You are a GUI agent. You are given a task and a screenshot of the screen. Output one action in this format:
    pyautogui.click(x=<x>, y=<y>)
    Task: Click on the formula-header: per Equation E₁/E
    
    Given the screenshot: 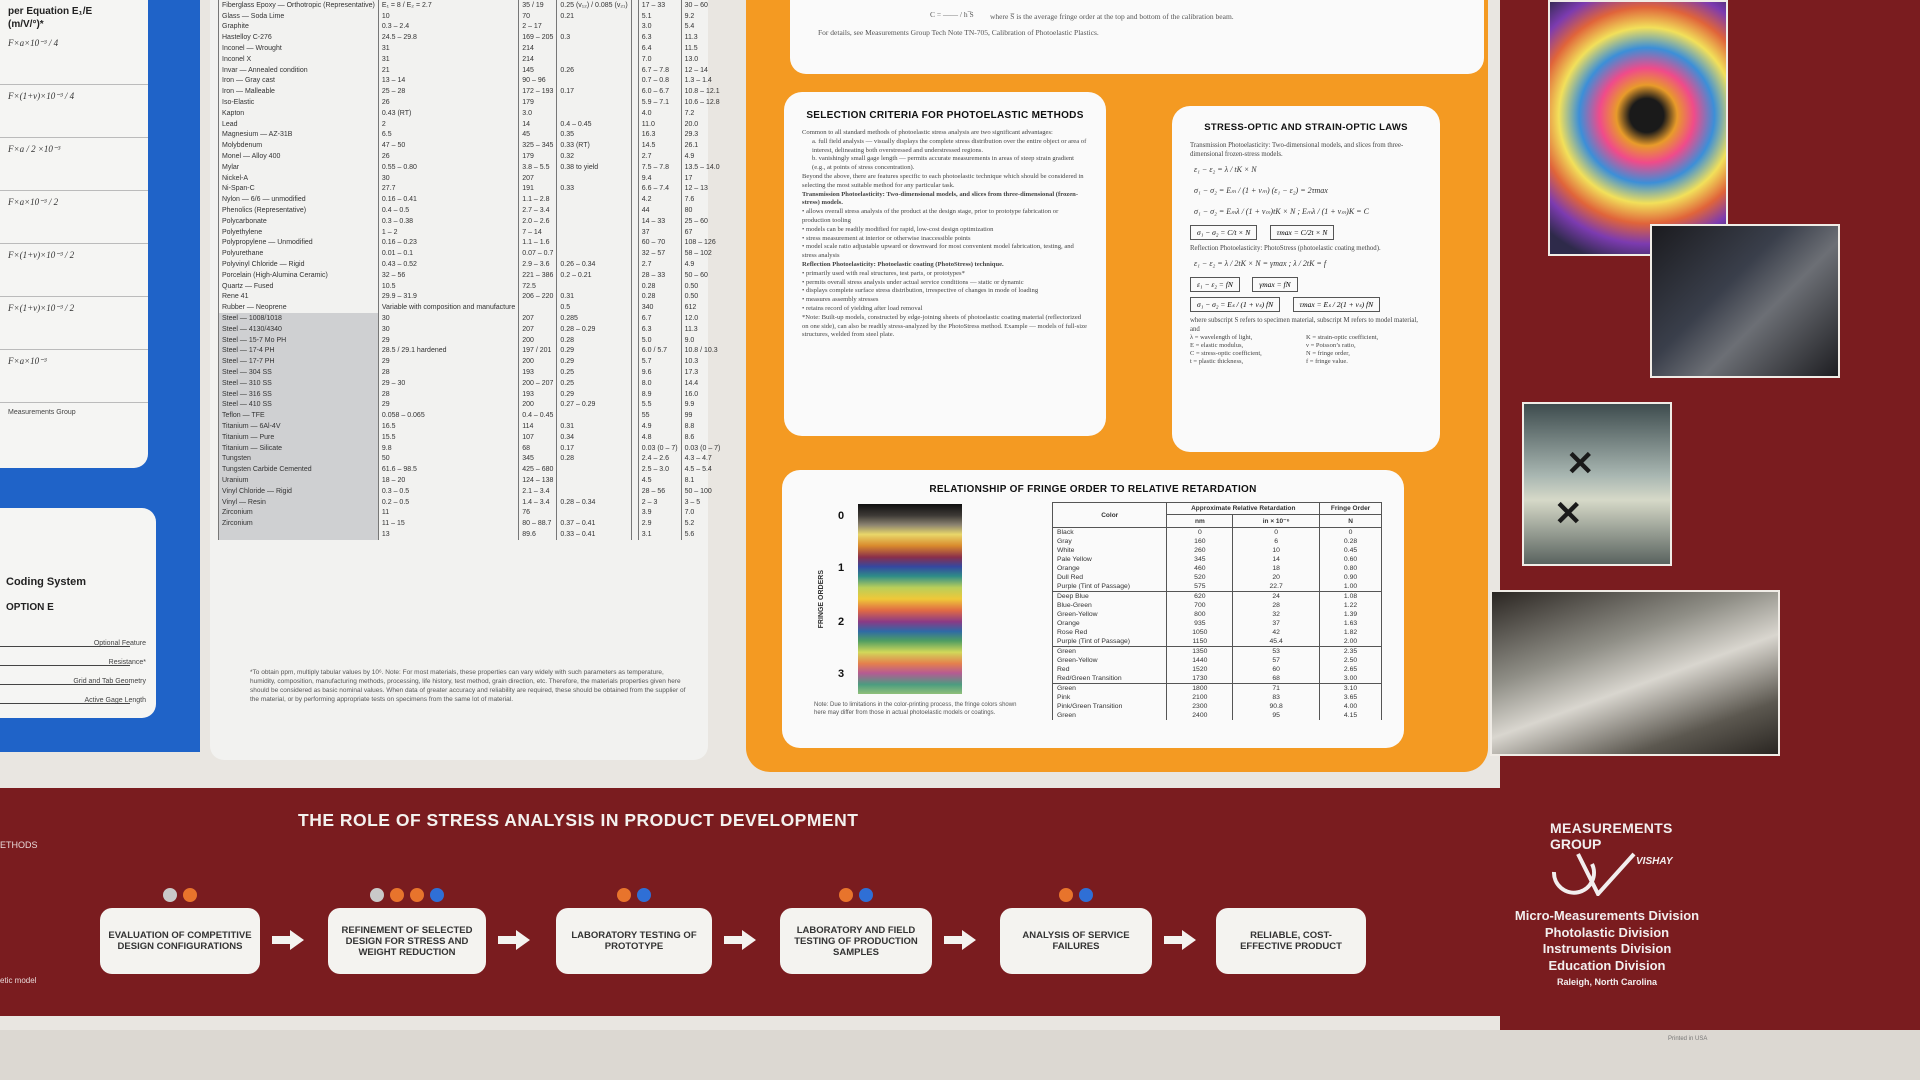 What is the action you would take?
    pyautogui.click(x=50, y=11)
    